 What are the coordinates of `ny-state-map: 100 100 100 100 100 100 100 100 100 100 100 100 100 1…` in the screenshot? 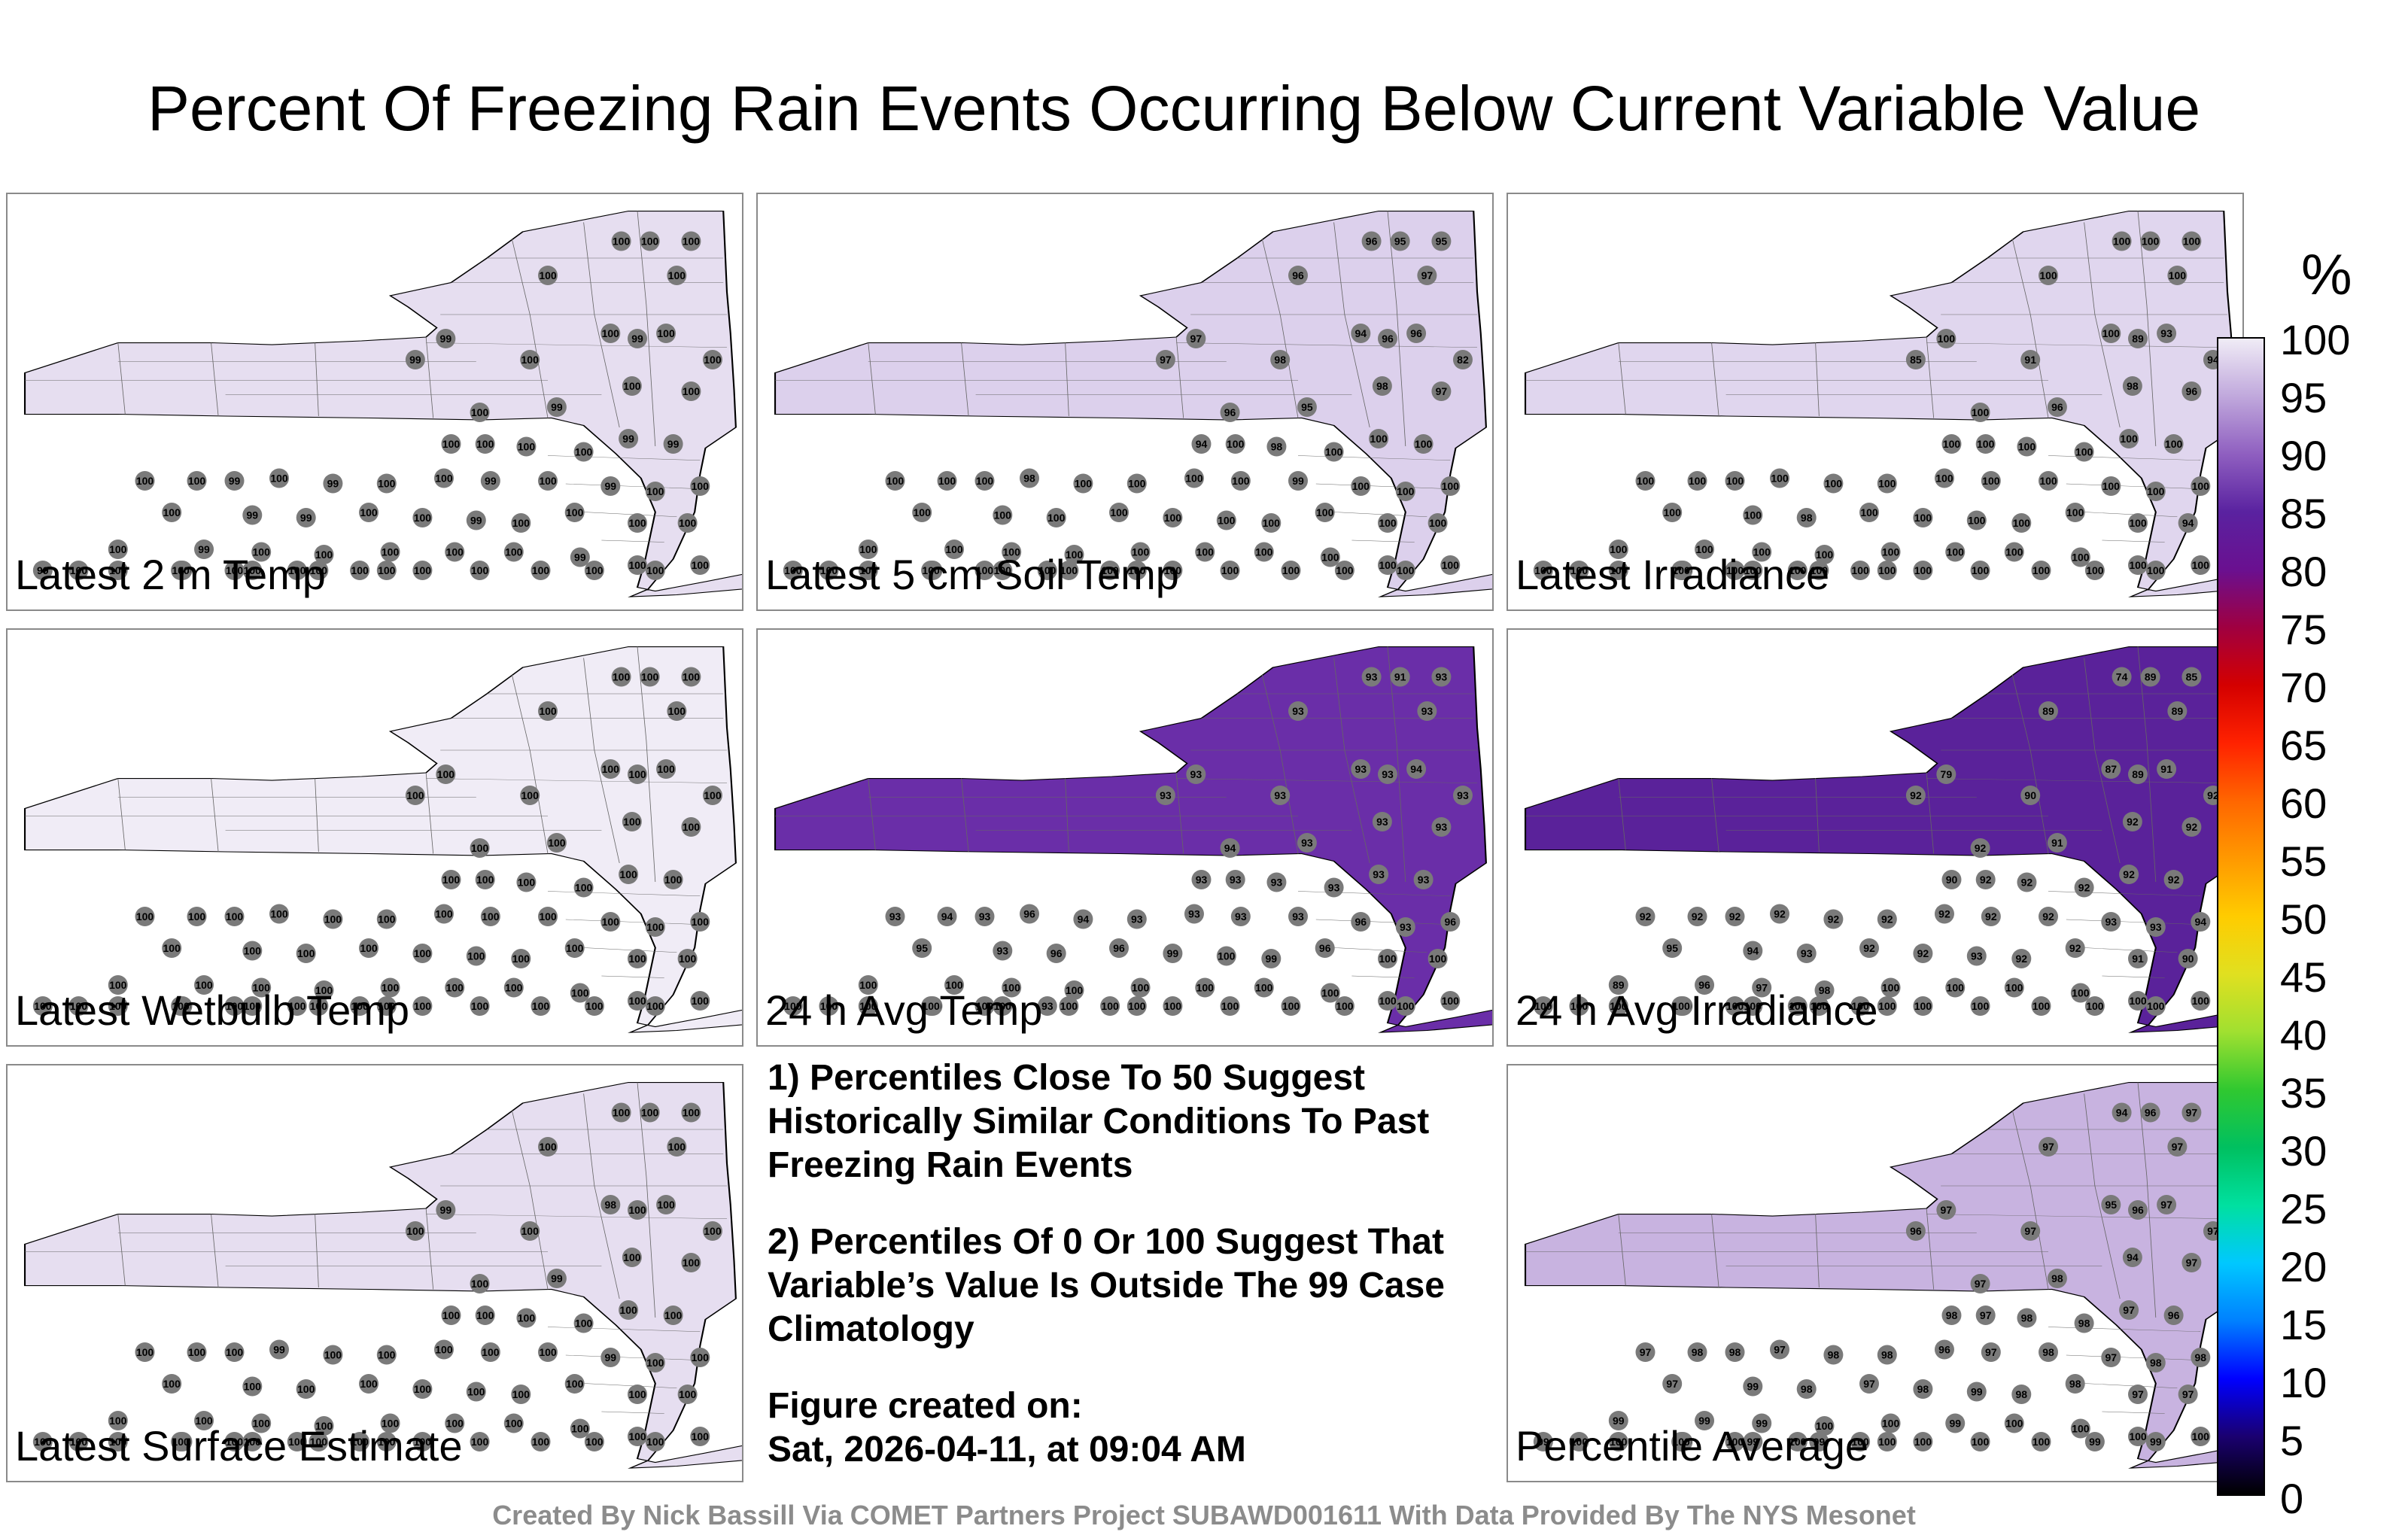 It's located at (382, 839).